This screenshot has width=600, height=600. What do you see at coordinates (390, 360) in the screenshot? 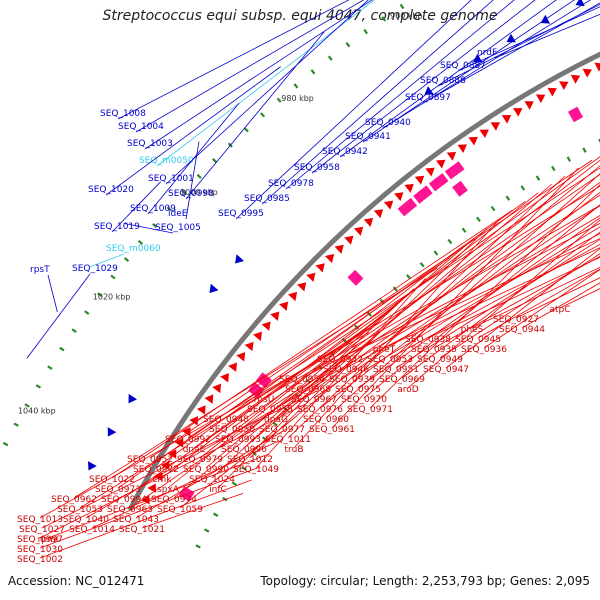
I see `reverse-gene-label: SEQ_0953` at bounding box center [390, 360].